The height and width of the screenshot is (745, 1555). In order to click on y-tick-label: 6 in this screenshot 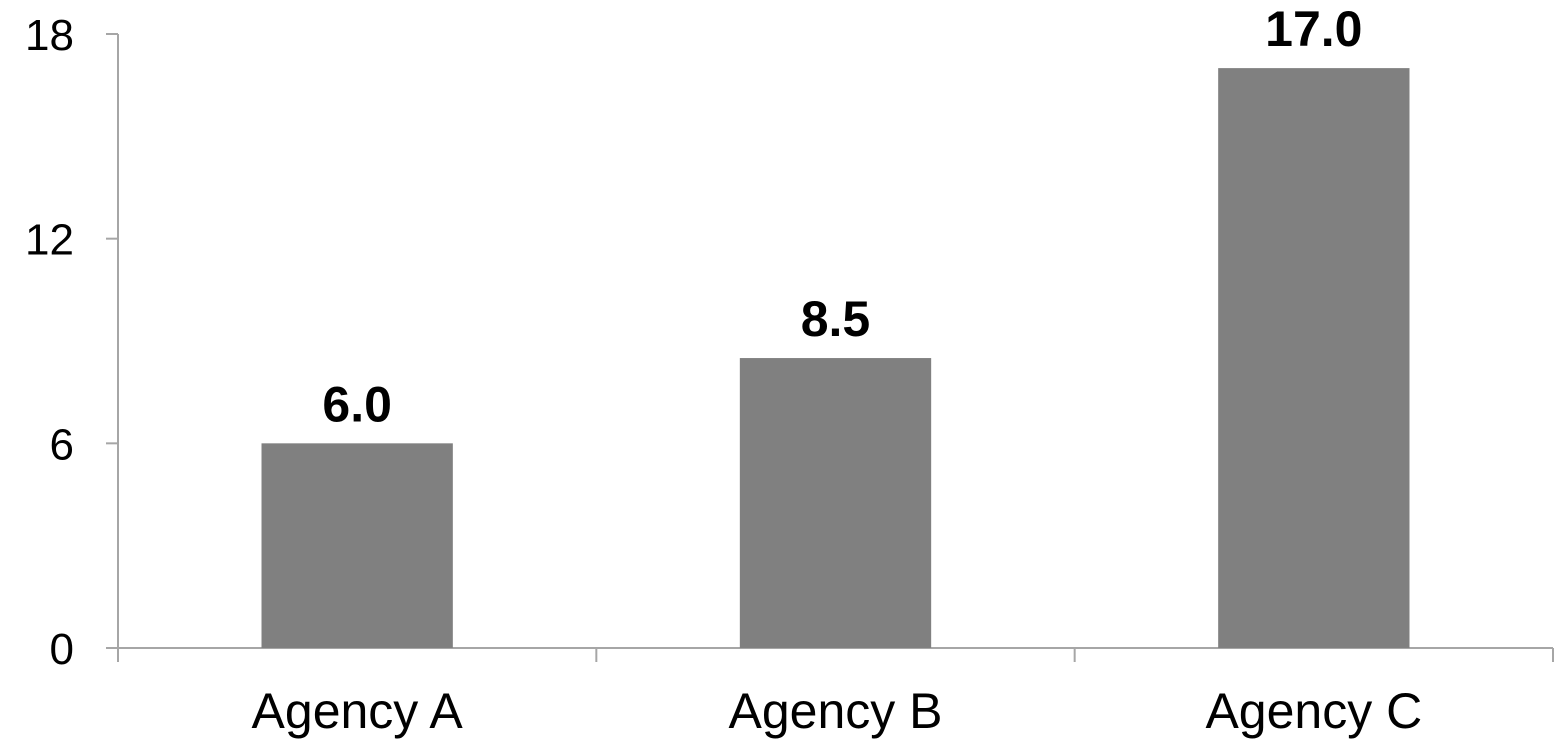, I will do `click(62, 444)`.